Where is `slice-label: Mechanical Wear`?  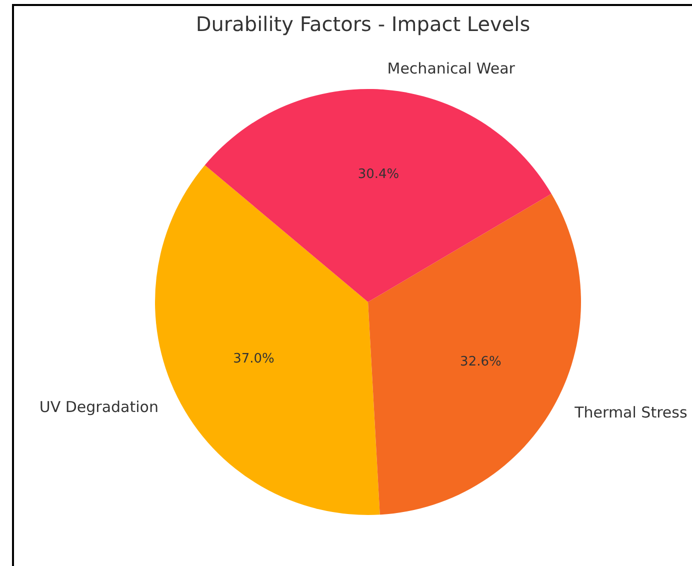 slice-label: Mechanical Wear is located at coordinates (451, 68).